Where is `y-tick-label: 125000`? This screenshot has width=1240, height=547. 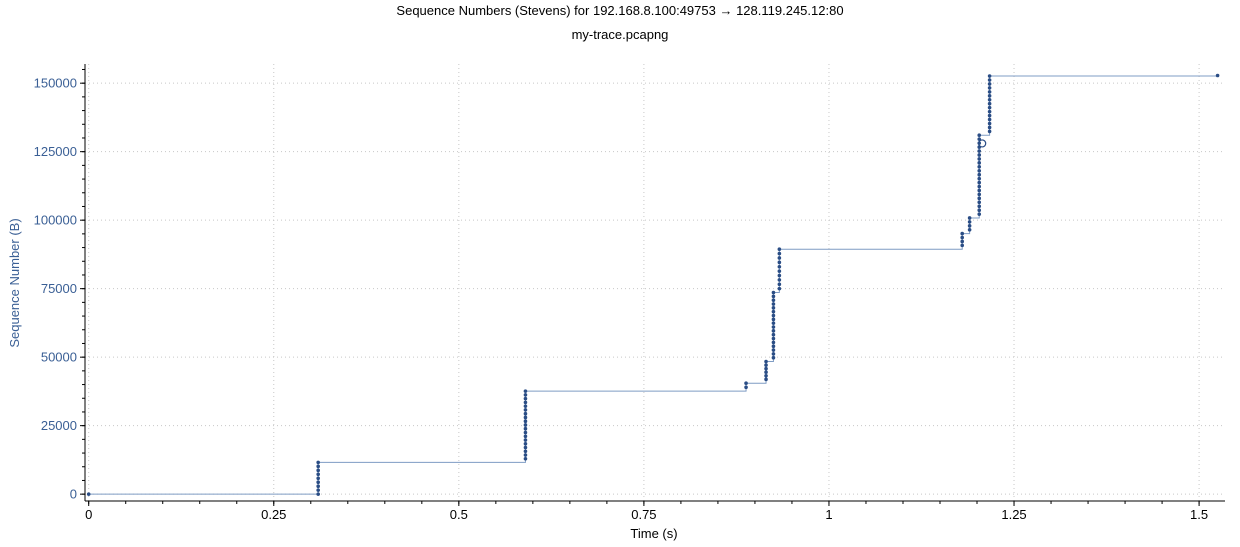 y-tick-label: 125000 is located at coordinates (55, 151).